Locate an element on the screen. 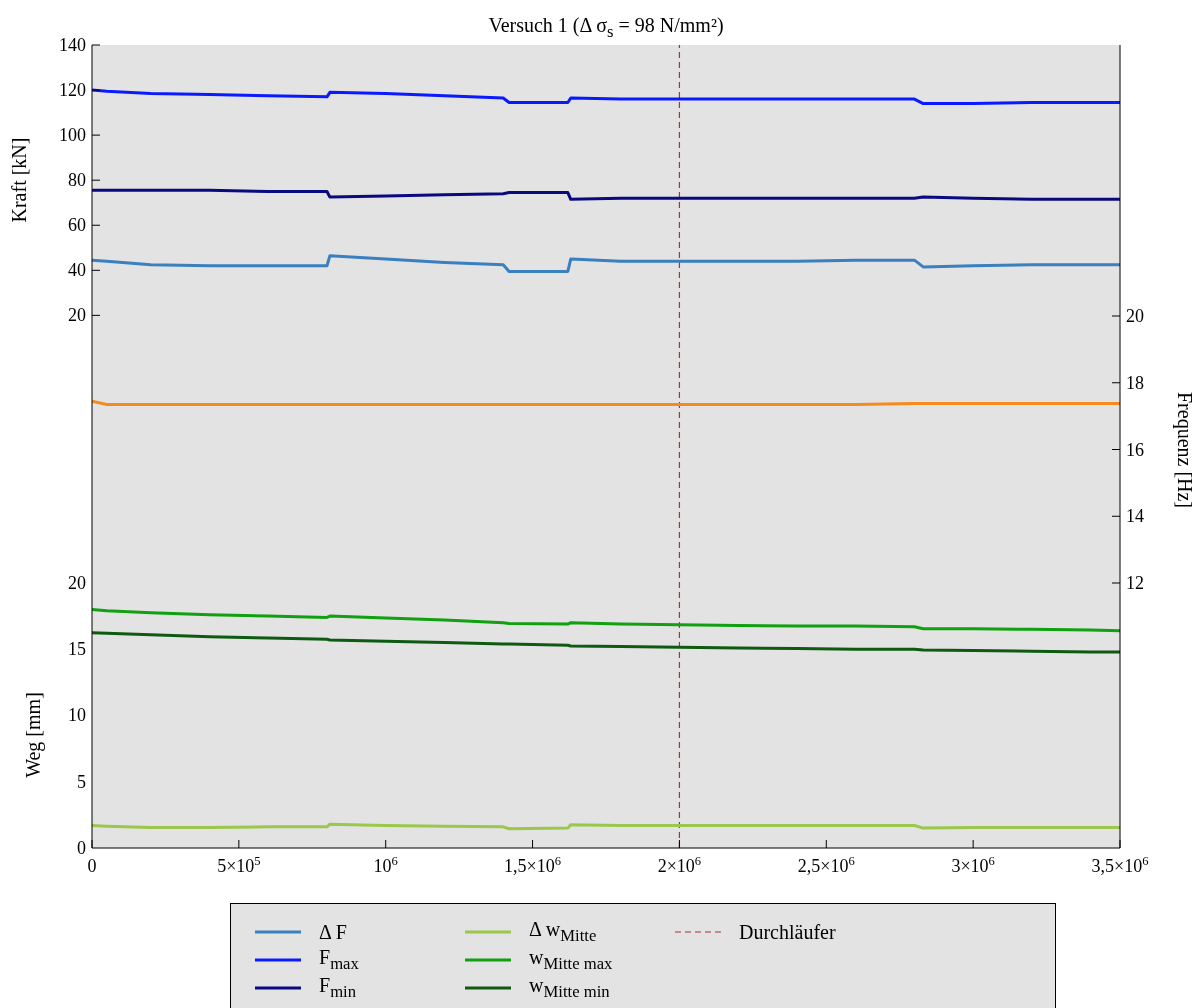 The height and width of the screenshot is (1008, 1192). legend-label: w$_{Mitte min}$ is located at coordinates (569, 988).